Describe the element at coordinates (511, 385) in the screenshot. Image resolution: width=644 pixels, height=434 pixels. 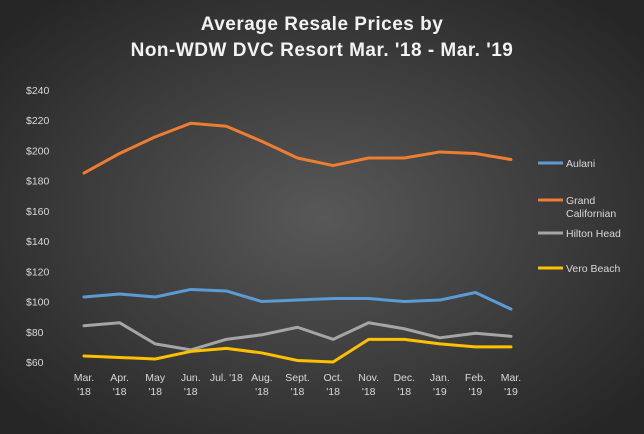
I see `x-tick-label: Mar. '19` at that location.